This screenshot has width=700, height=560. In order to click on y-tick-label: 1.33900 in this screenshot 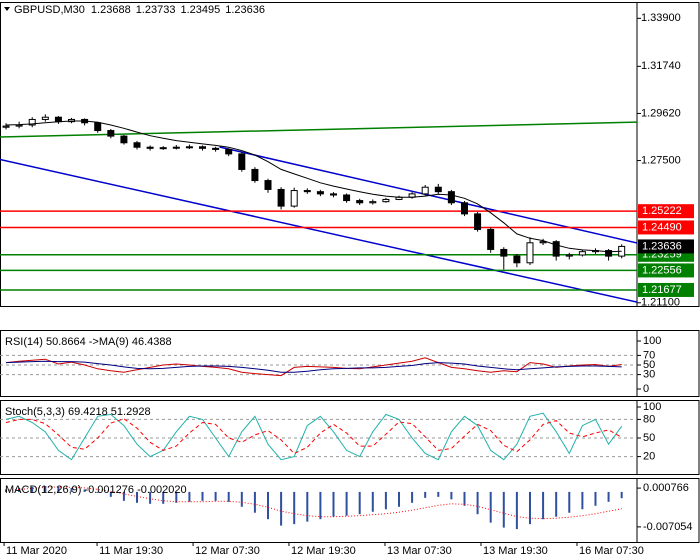, I will do `click(661, 18)`.